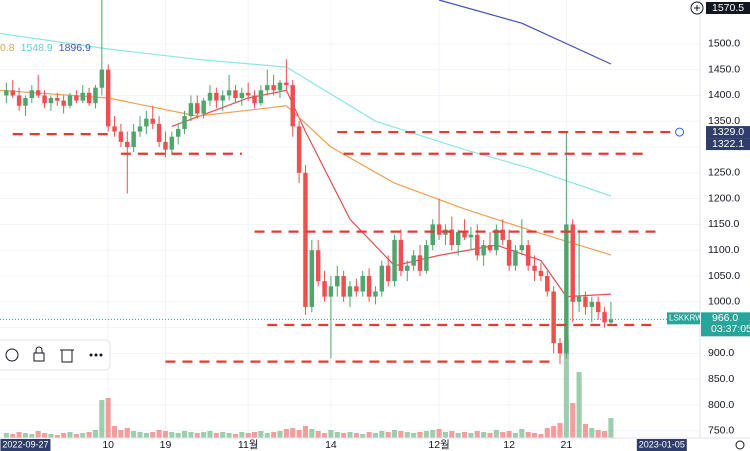 The image size is (750, 451). Describe the element at coordinates (12, 355) in the screenshot. I see `clock-icon` at that location.